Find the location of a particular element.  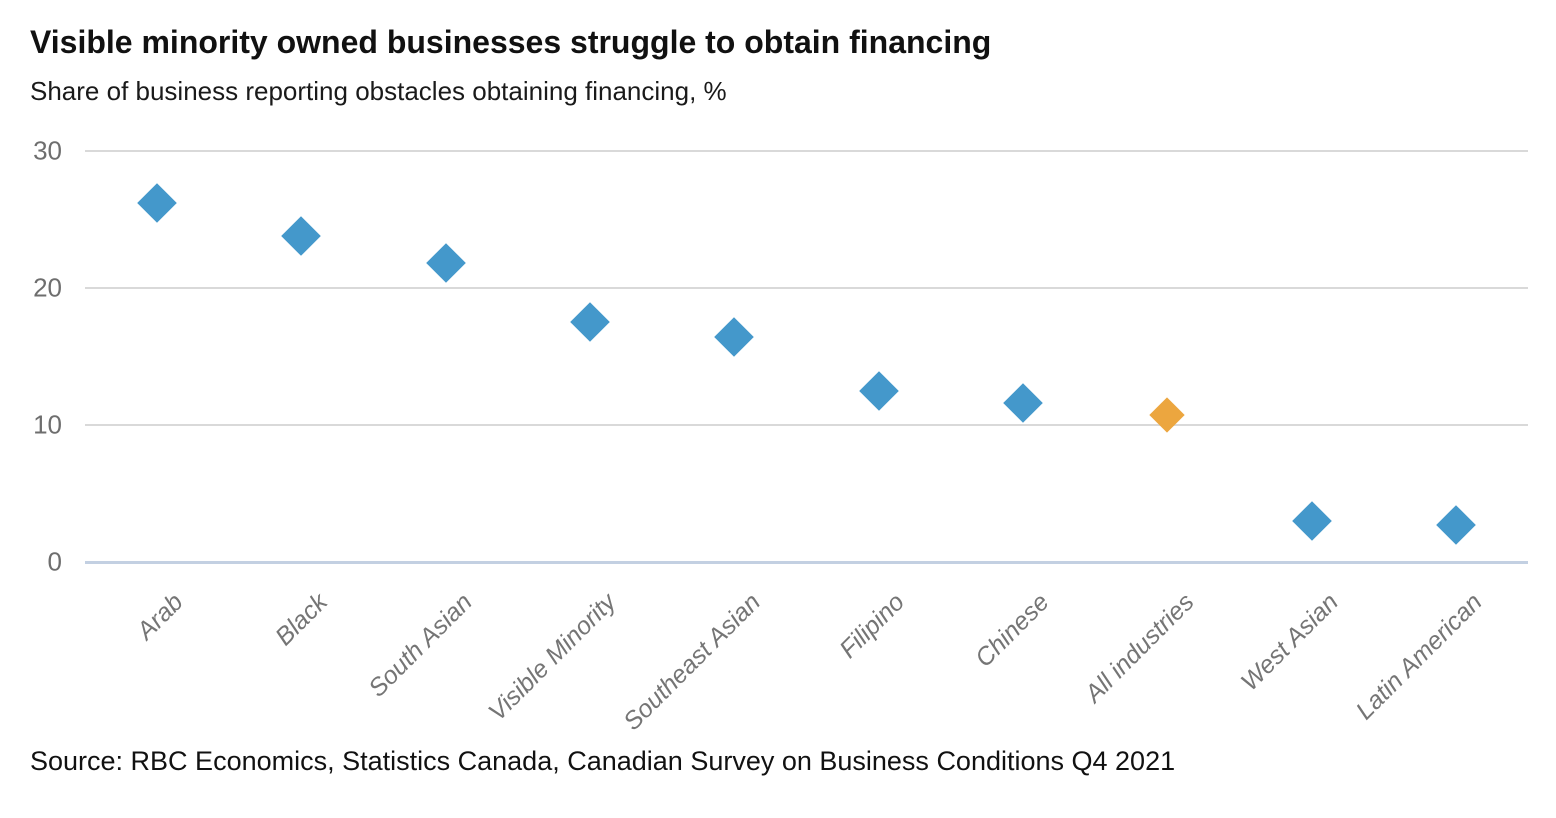

x-category-label-southeast-asian: Southeast Asian is located at coordinates (692, 662).